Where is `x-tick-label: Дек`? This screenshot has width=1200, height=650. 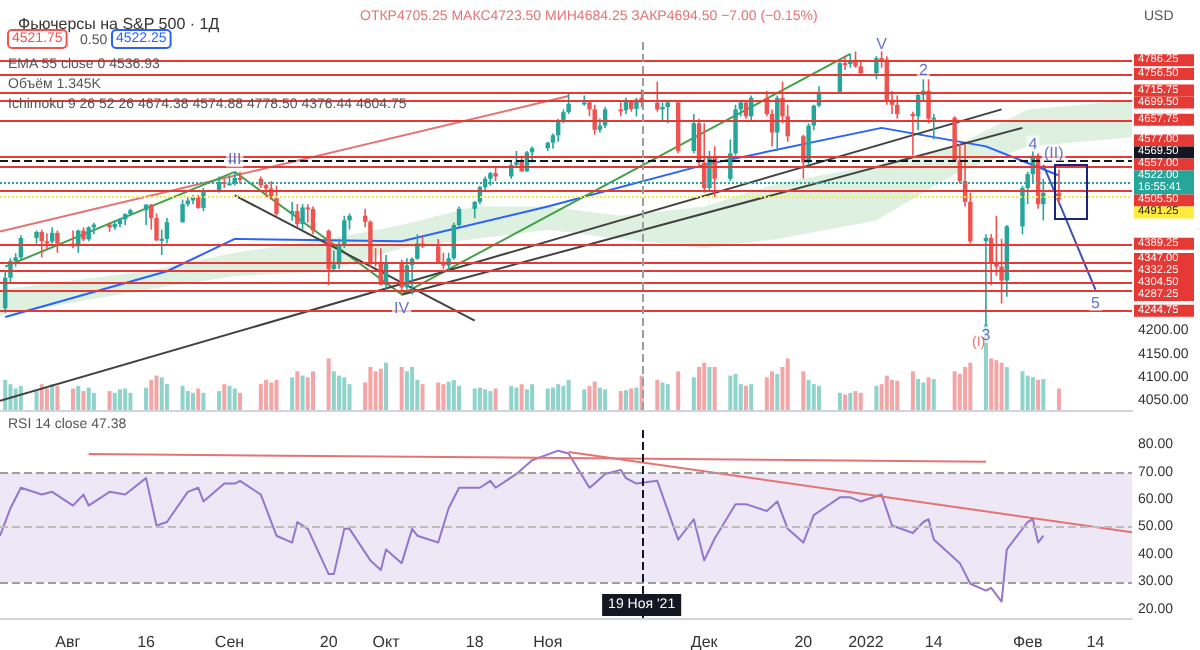 x-tick-label: Дек is located at coordinates (704, 641).